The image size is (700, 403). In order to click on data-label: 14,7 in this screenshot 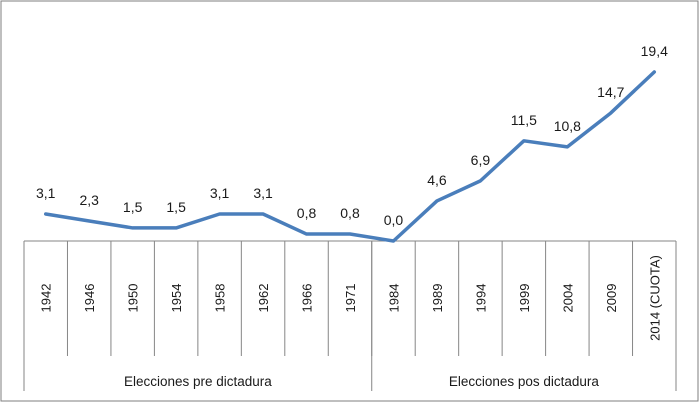, I will do `click(610, 92)`.